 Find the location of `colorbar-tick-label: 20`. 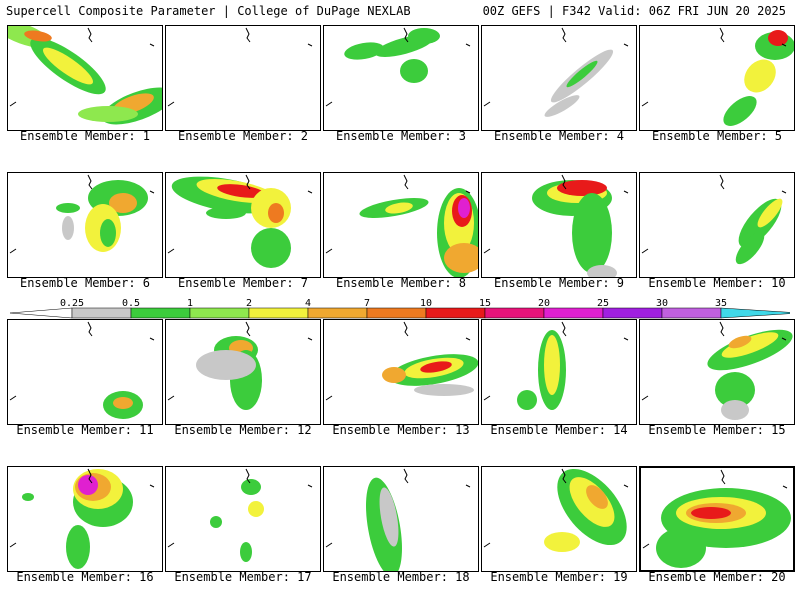

colorbar-tick-label: 20 is located at coordinates (544, 303).